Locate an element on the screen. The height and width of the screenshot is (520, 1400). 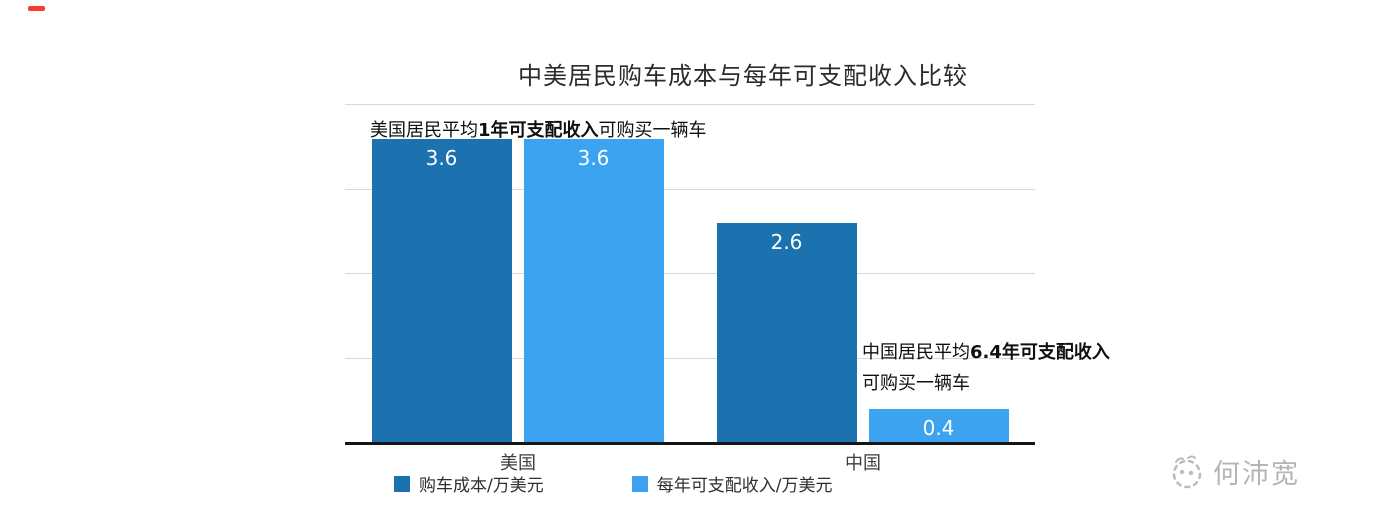
legend-swatch-cost-icon is located at coordinates (402, 483).